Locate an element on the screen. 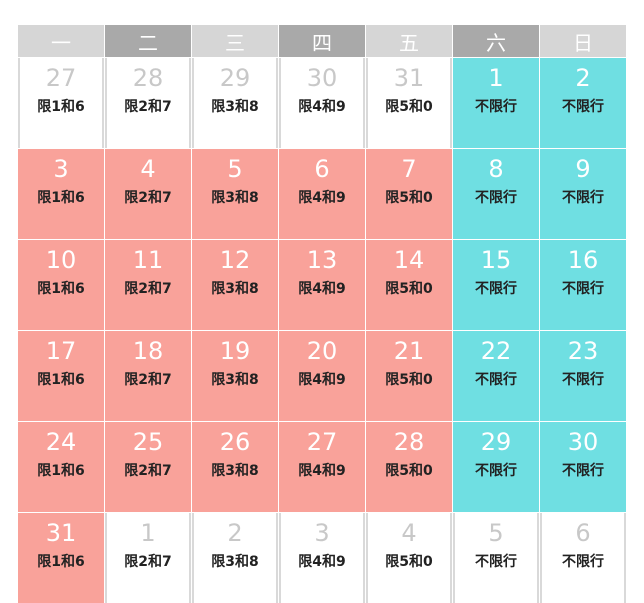 The width and height of the screenshot is (644, 603). calendar-day-cell: 11 限2和7 is located at coordinates (148, 285).